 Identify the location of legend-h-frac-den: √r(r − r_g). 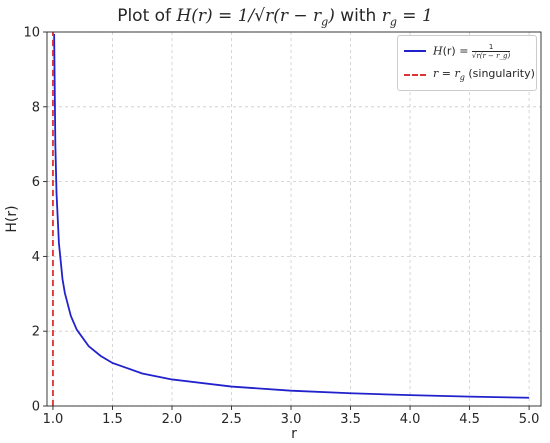
(491, 55).